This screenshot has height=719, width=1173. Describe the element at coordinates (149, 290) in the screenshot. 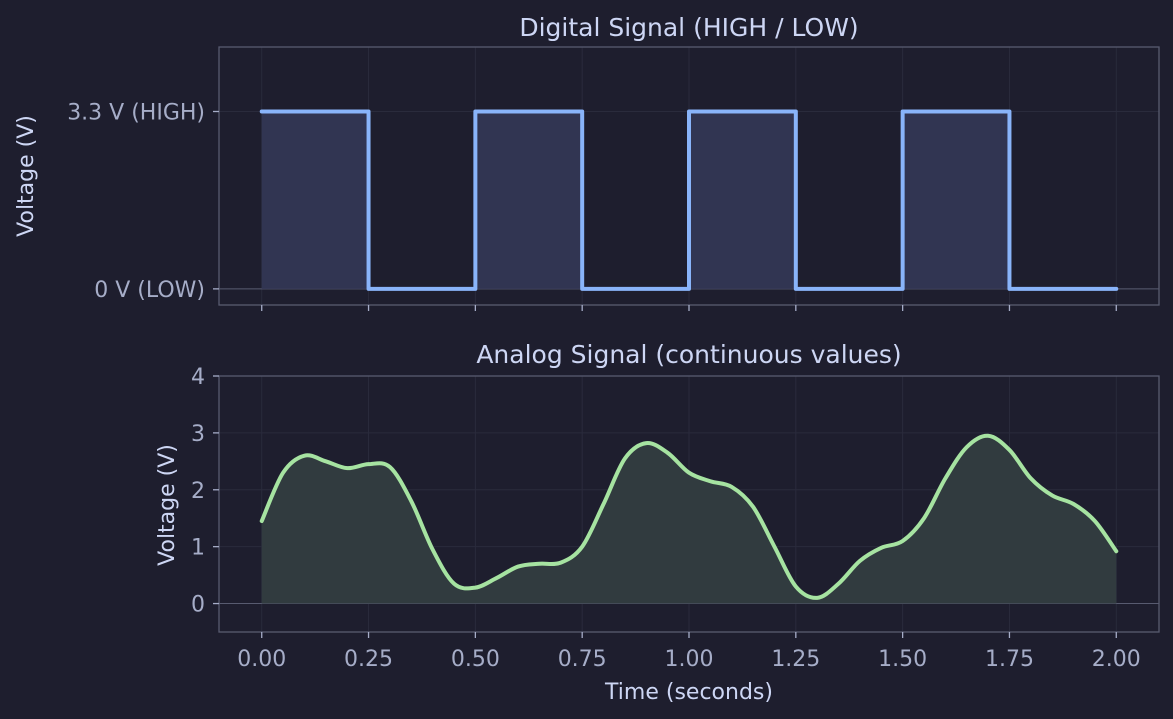

I see `digital-y-tick-label-0: 0 V (LOW)` at that location.